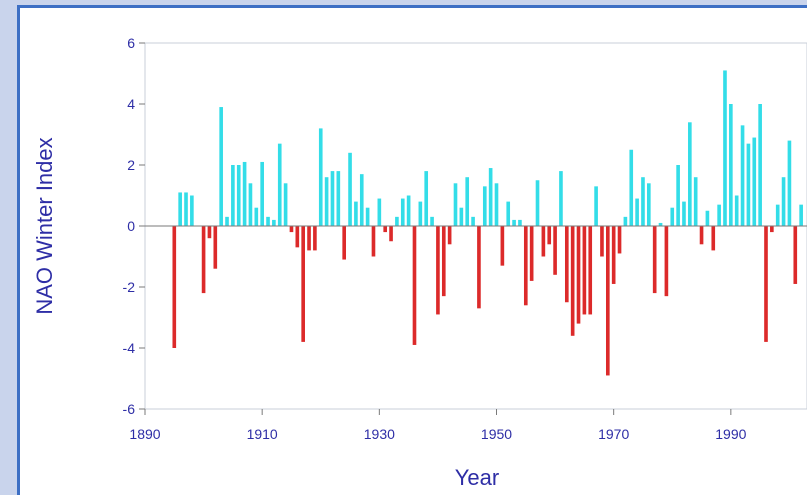  What do you see at coordinates (684, 213) in the screenshot?
I see `bar-1982` at bounding box center [684, 213].